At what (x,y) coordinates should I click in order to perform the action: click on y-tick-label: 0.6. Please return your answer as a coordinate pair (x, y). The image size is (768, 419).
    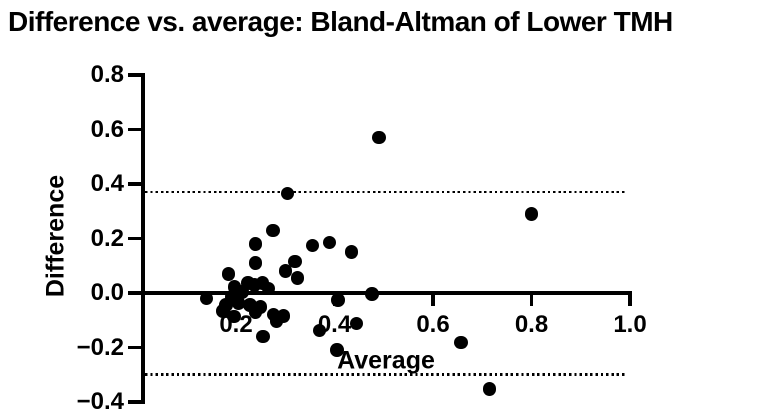
    Looking at the image, I should click on (107, 129).